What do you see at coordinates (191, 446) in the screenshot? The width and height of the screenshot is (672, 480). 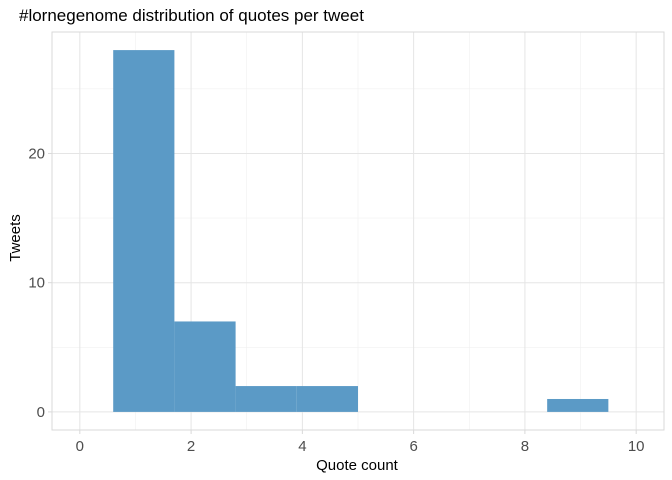 I see `x-tick-label: 2` at bounding box center [191, 446].